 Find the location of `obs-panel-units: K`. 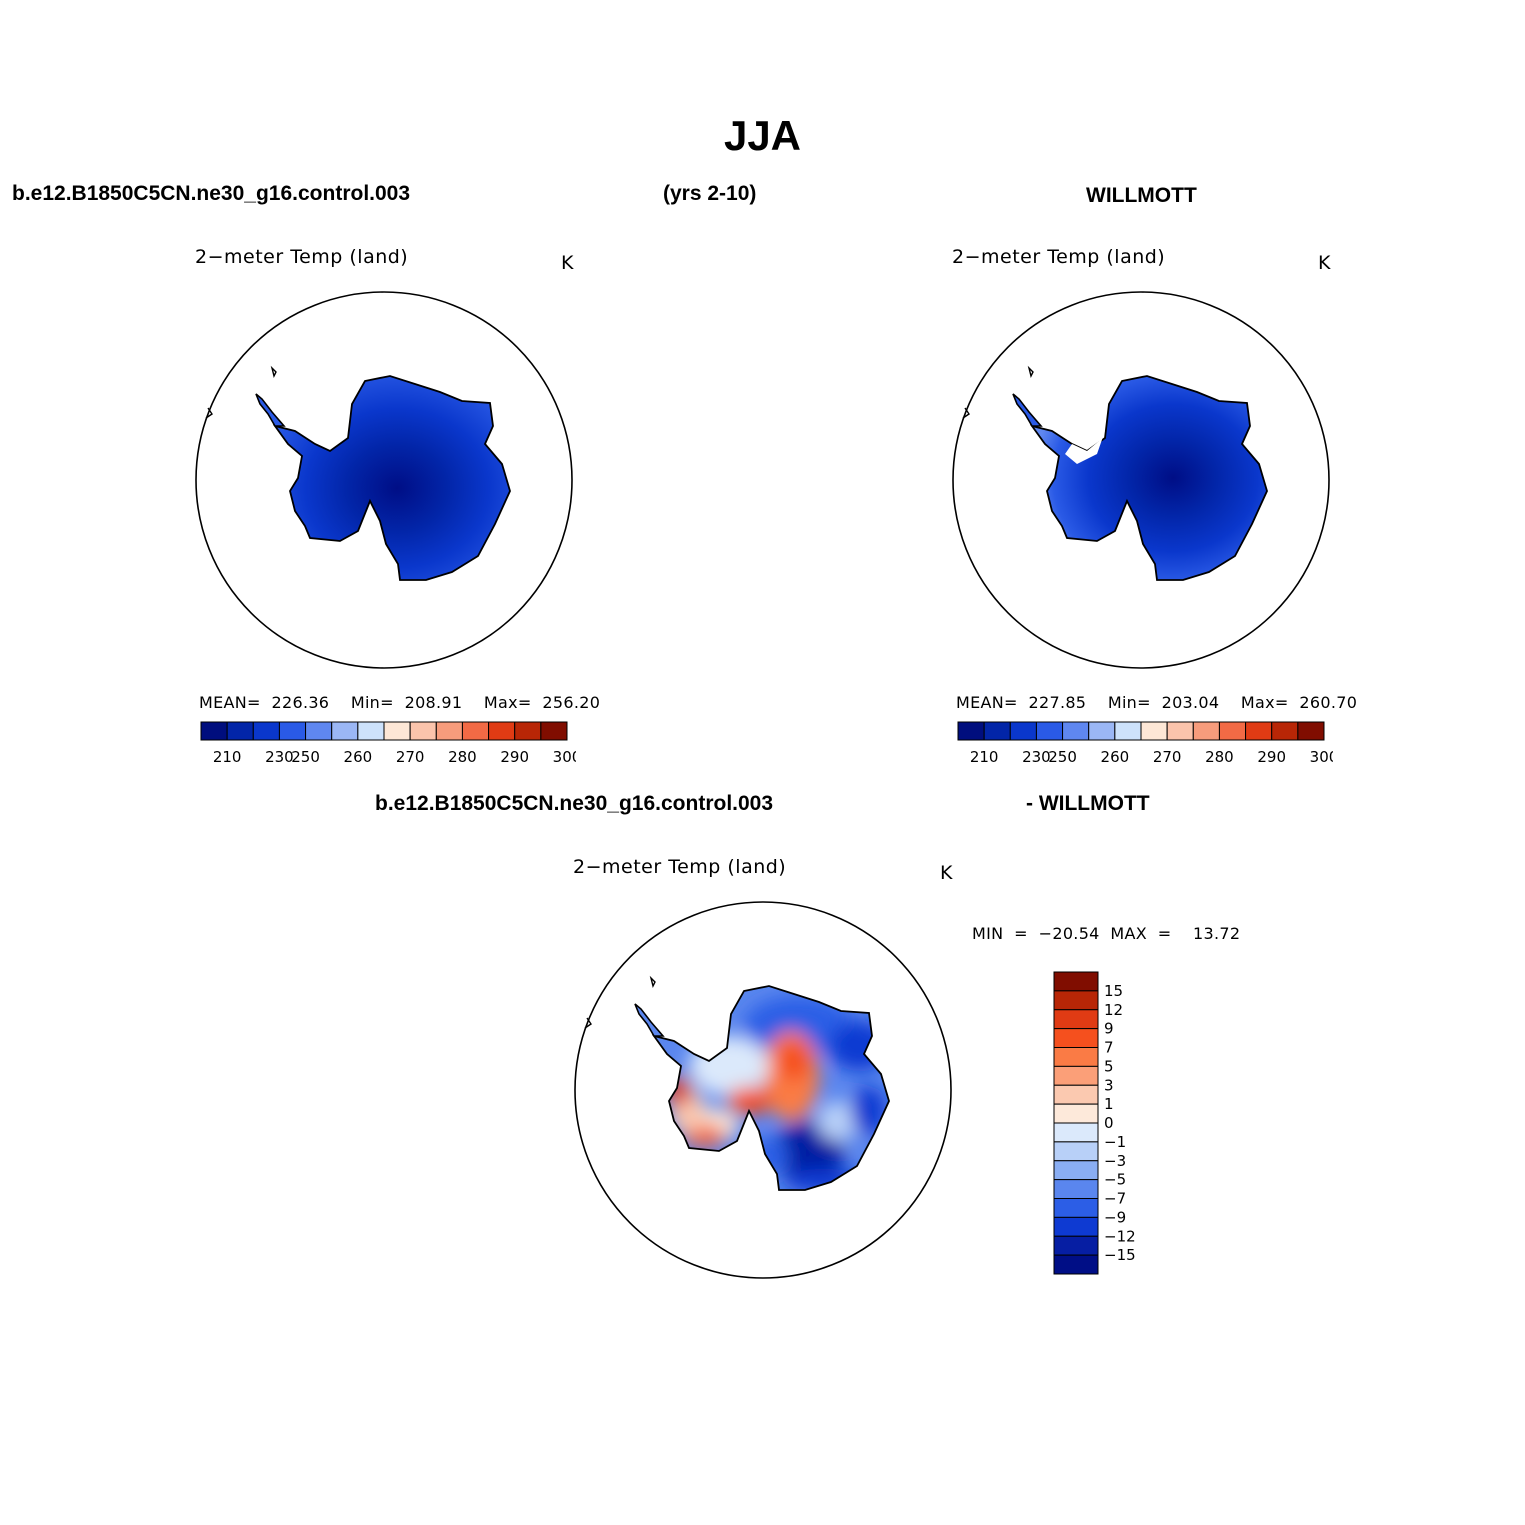

obs-panel-units: K is located at coordinates (1324, 263).